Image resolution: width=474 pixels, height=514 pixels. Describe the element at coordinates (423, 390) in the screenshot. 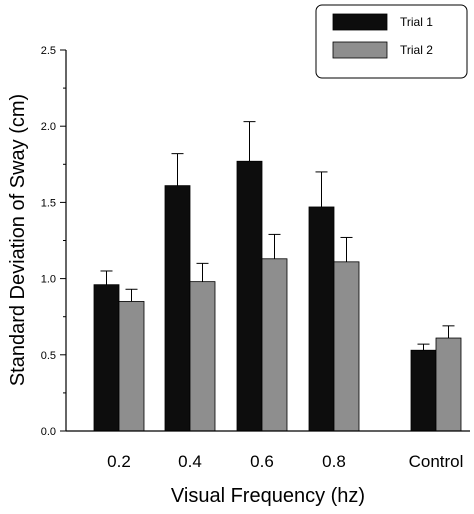

I see `bar-trial-1-control` at that location.